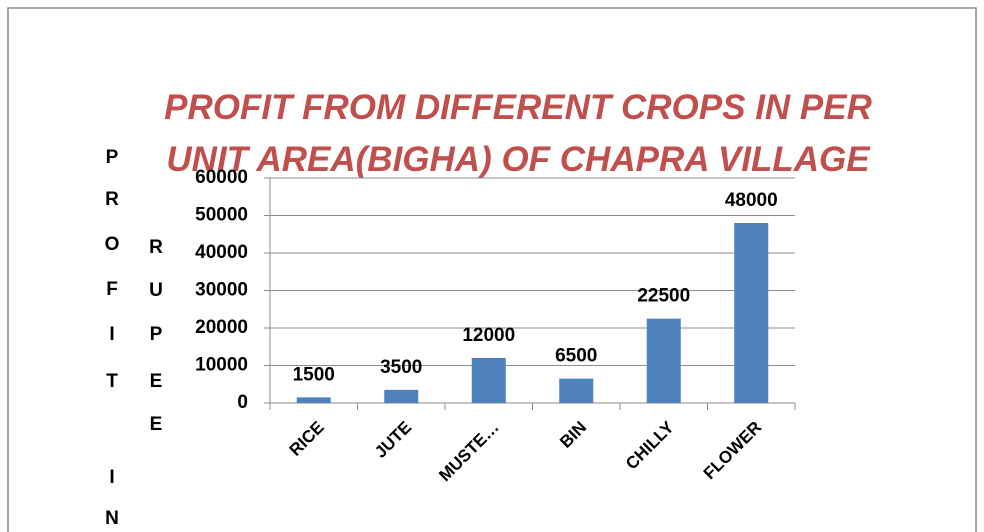  What do you see at coordinates (221, 365) in the screenshot?
I see `y-tick-label: 10000` at bounding box center [221, 365].